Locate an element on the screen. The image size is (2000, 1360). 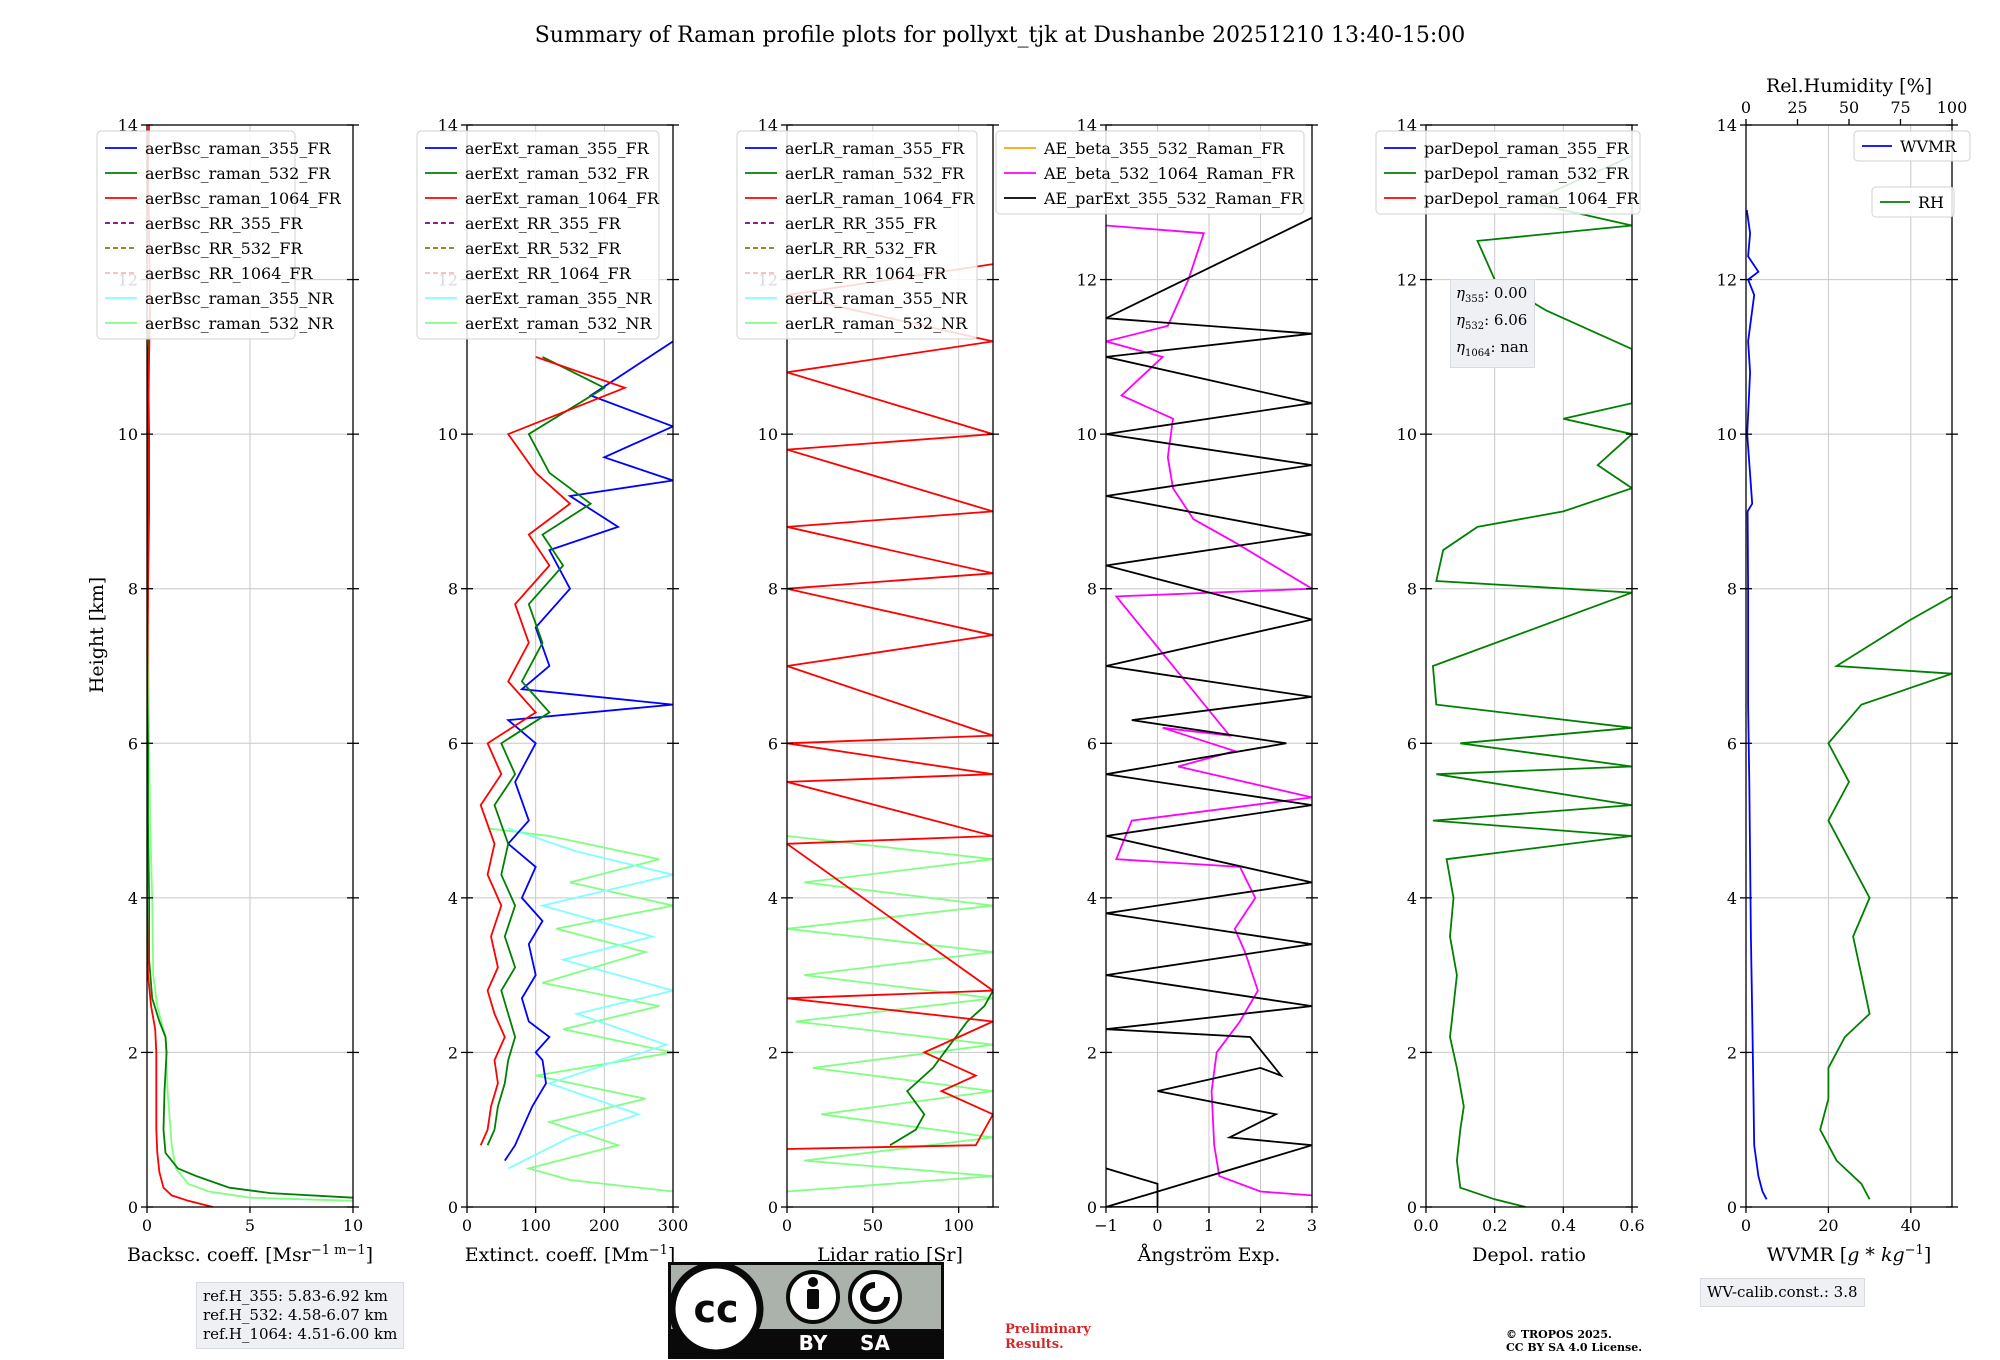
x-tick-label: 0.2 is located at coordinates (1494, 1225).